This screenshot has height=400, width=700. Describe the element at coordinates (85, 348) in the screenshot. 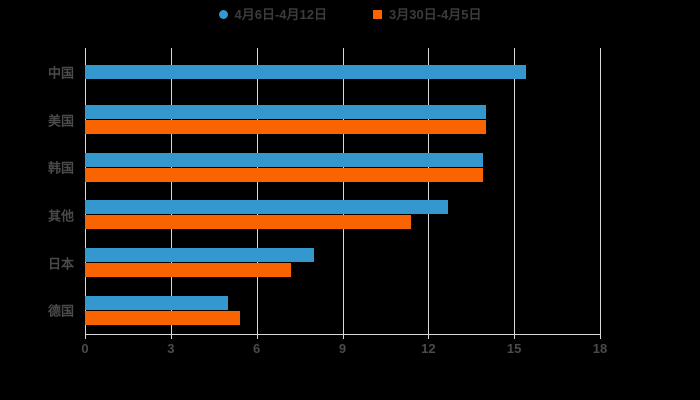

I see `x-tick-label: 0` at that location.